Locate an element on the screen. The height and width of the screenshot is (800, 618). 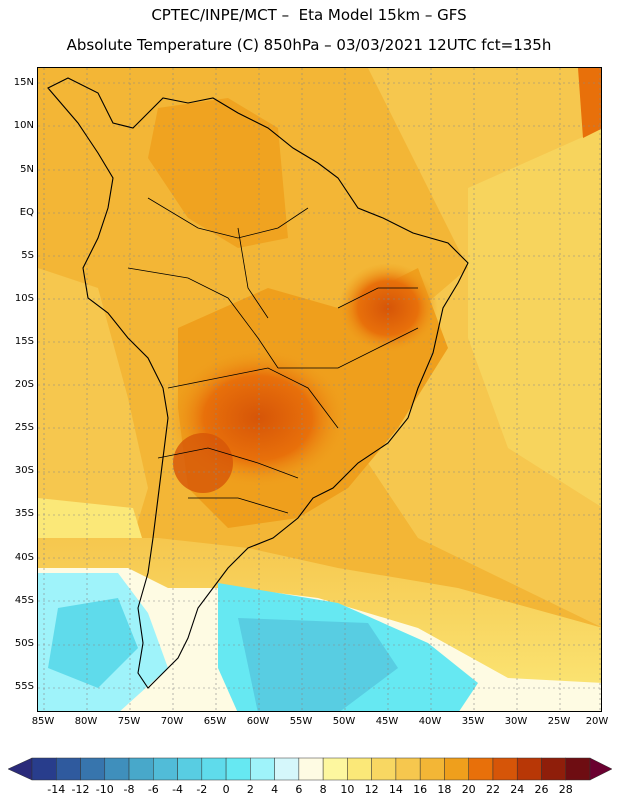
lat-label-15n: 15N is located at coordinates (23, 82).